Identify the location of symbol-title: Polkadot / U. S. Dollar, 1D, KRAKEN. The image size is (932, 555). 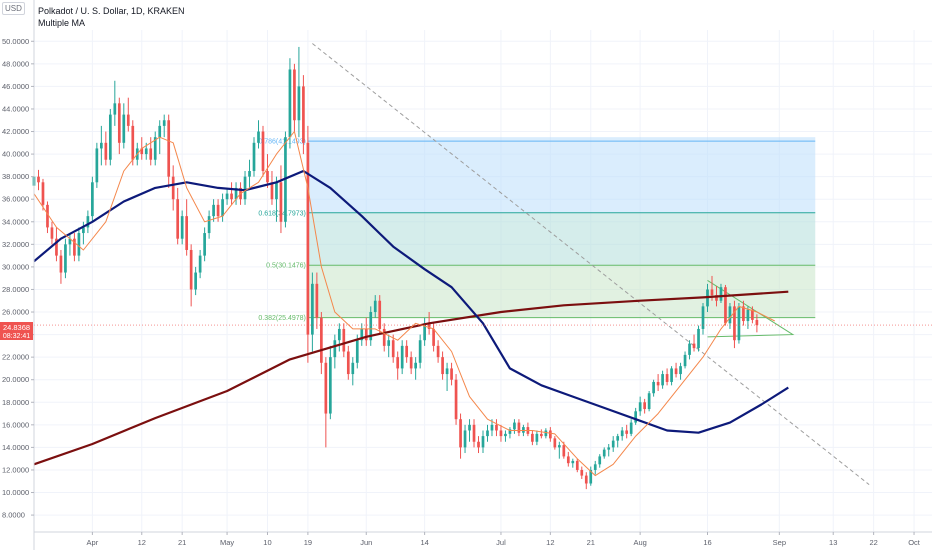
(111, 11).